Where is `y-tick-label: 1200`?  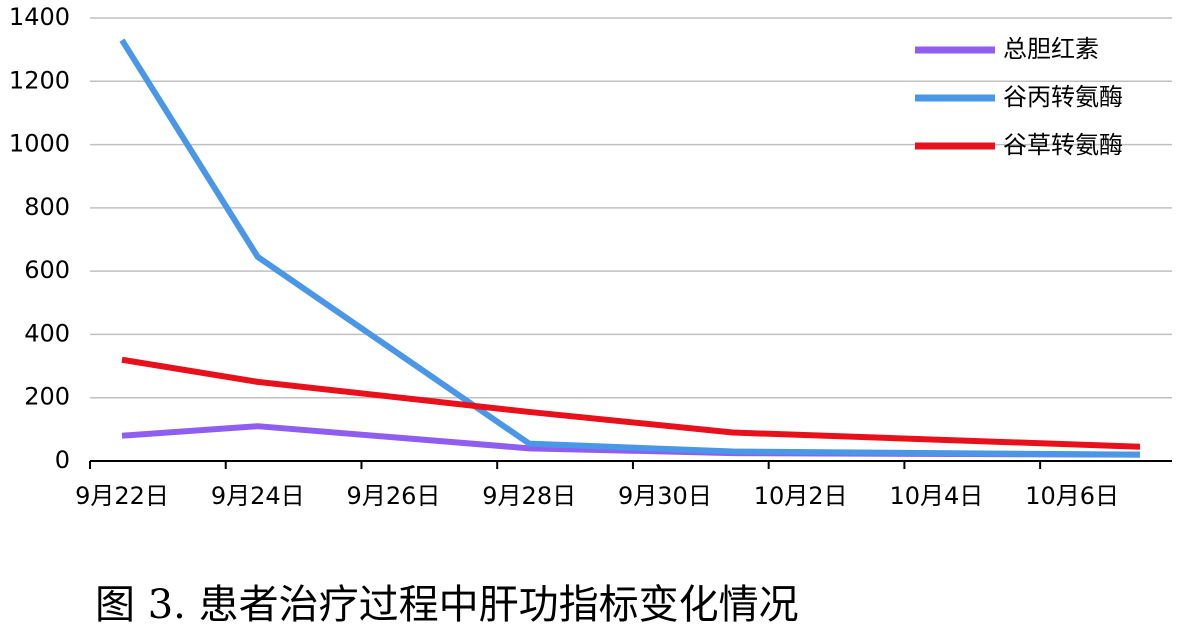
y-tick-label: 1200 is located at coordinates (39, 80).